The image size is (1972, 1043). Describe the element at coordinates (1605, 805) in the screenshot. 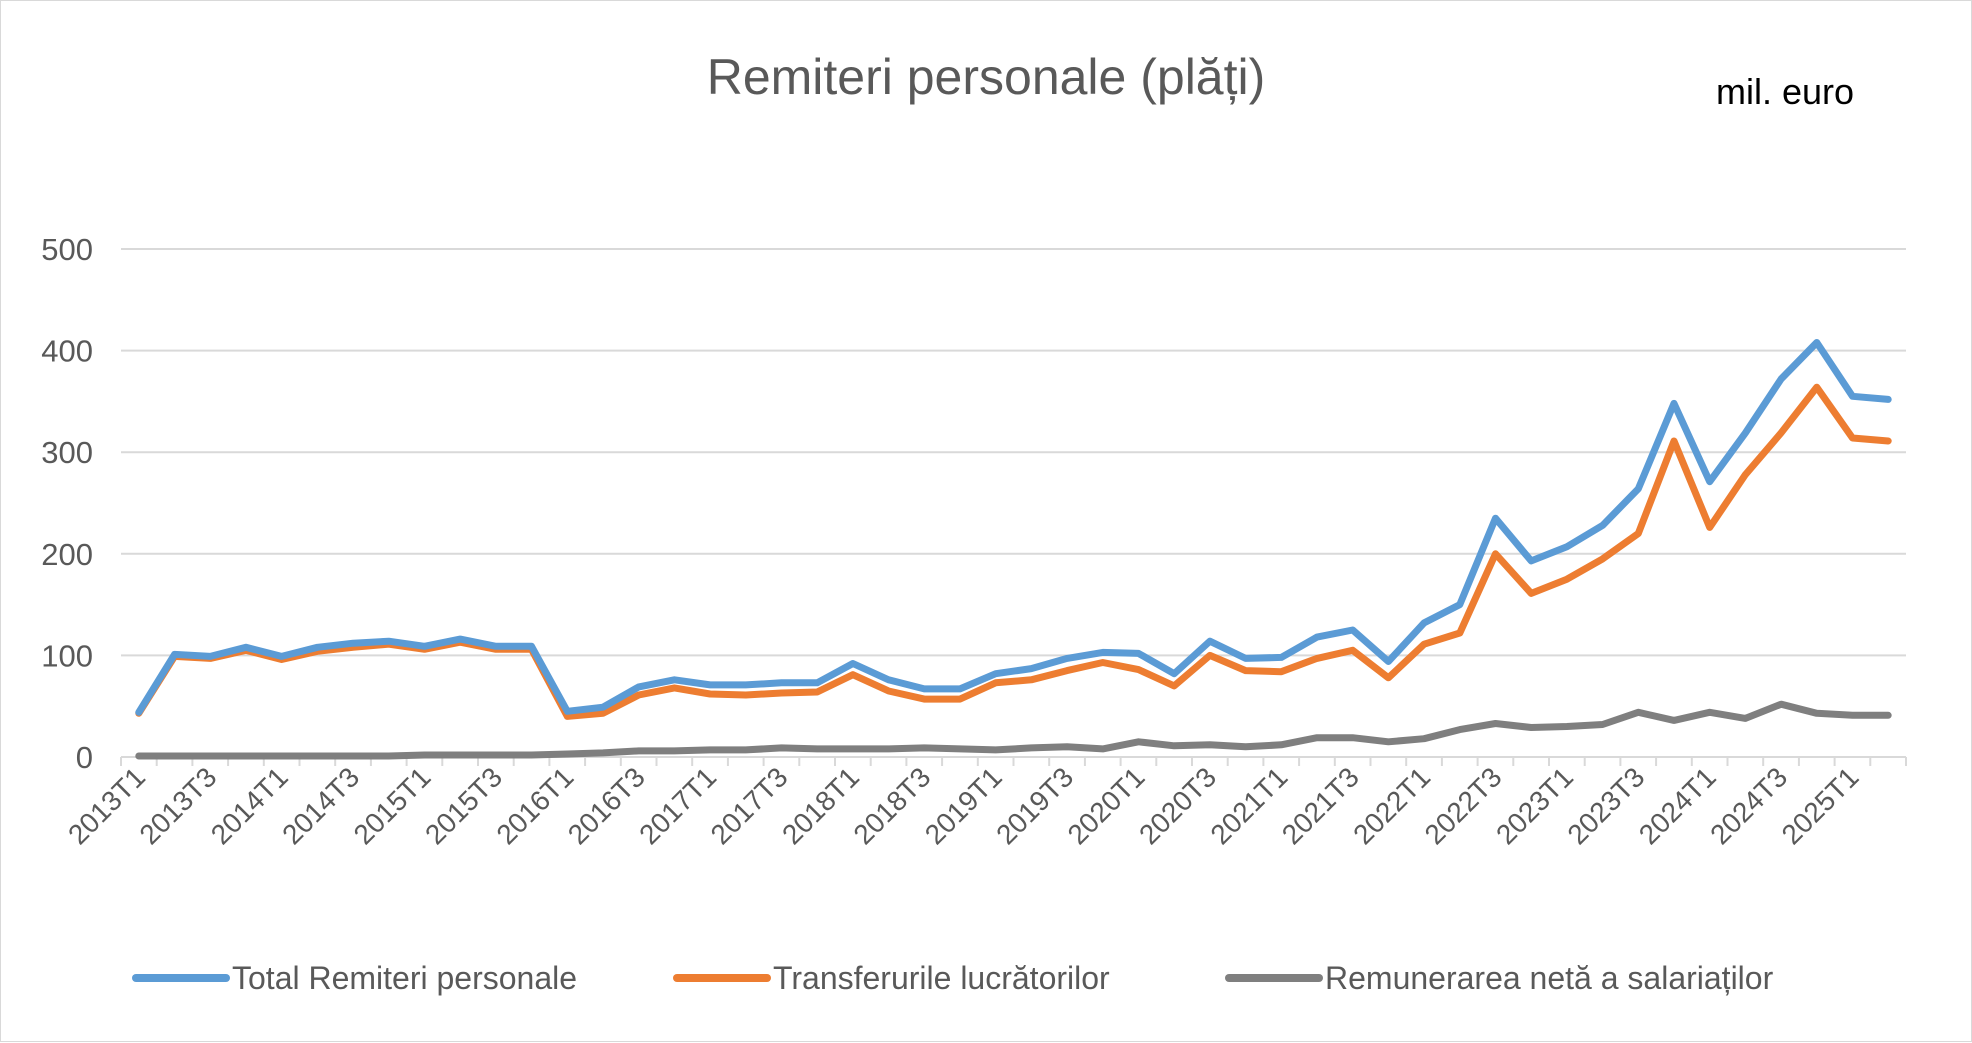

I see `x-tick-label: 2023T3` at that location.